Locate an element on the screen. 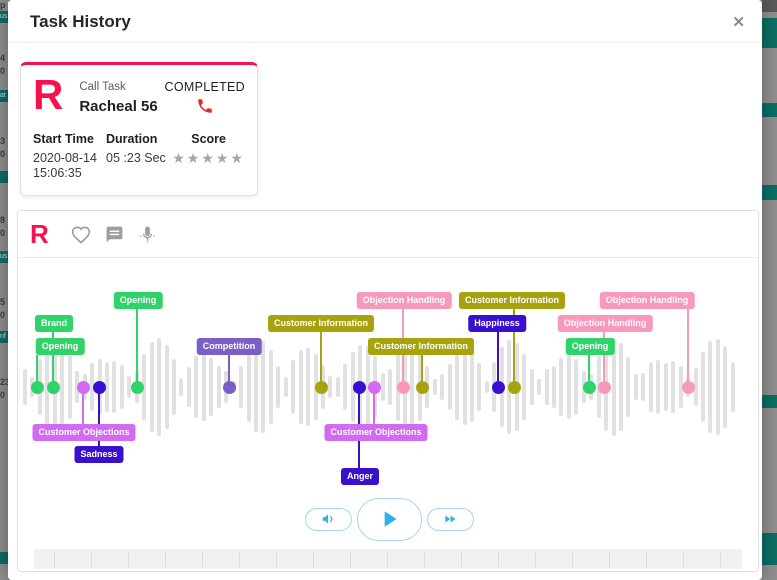 The width and height of the screenshot is (777, 580). heart-icon is located at coordinates (81, 234).